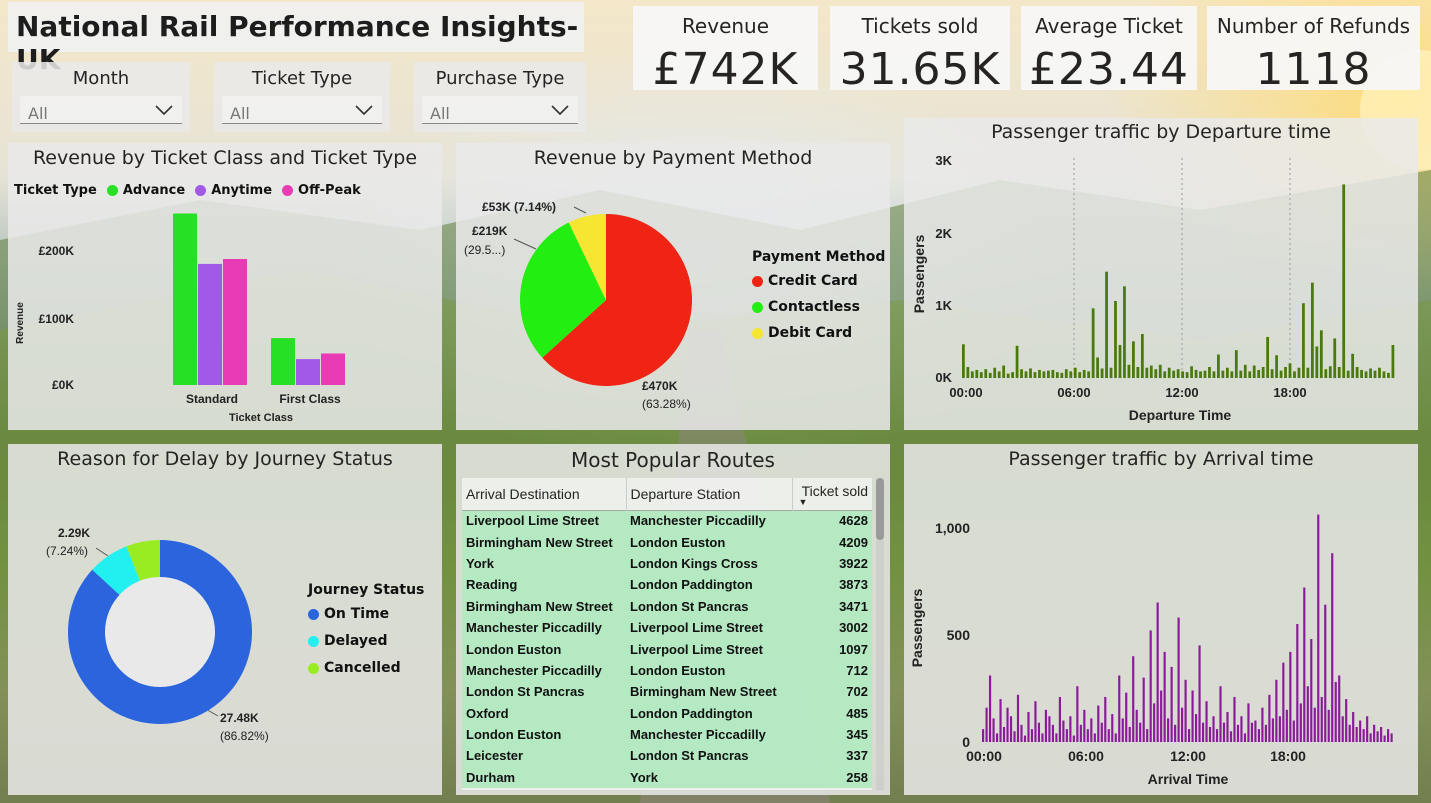  I want to click on bar-standard-off-peak, so click(235, 322).